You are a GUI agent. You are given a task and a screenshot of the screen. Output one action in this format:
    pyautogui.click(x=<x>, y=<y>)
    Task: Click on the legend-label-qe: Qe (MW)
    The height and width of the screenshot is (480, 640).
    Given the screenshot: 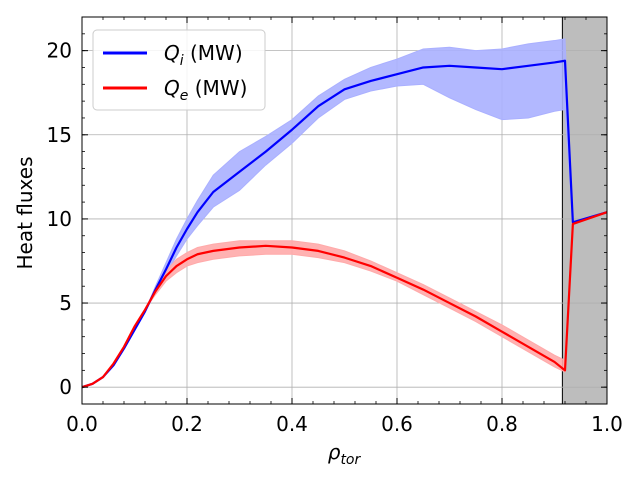 What is the action you would take?
    pyautogui.click(x=205, y=90)
    